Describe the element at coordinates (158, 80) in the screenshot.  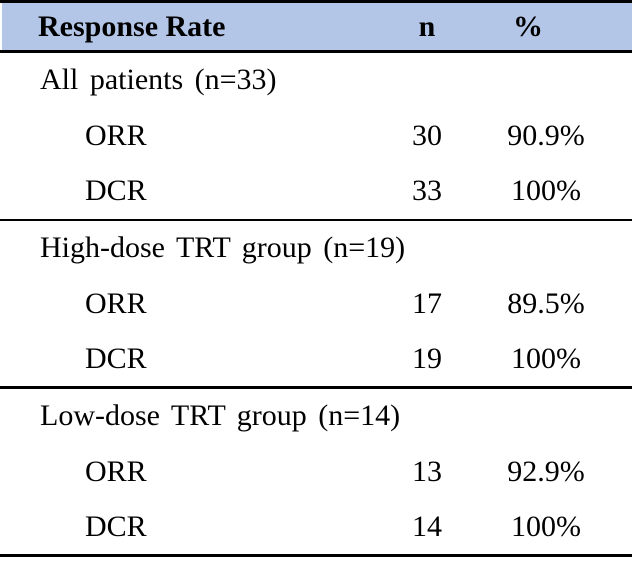
I see `section-title: All patients (n=33)` at that location.